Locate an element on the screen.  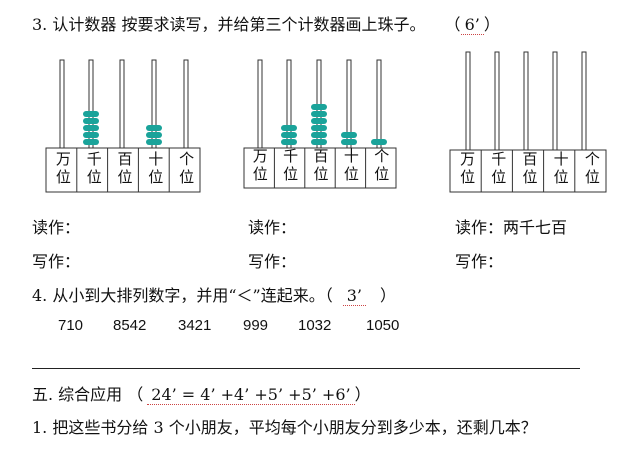
question-4-score: 3’ is located at coordinates (354, 296).